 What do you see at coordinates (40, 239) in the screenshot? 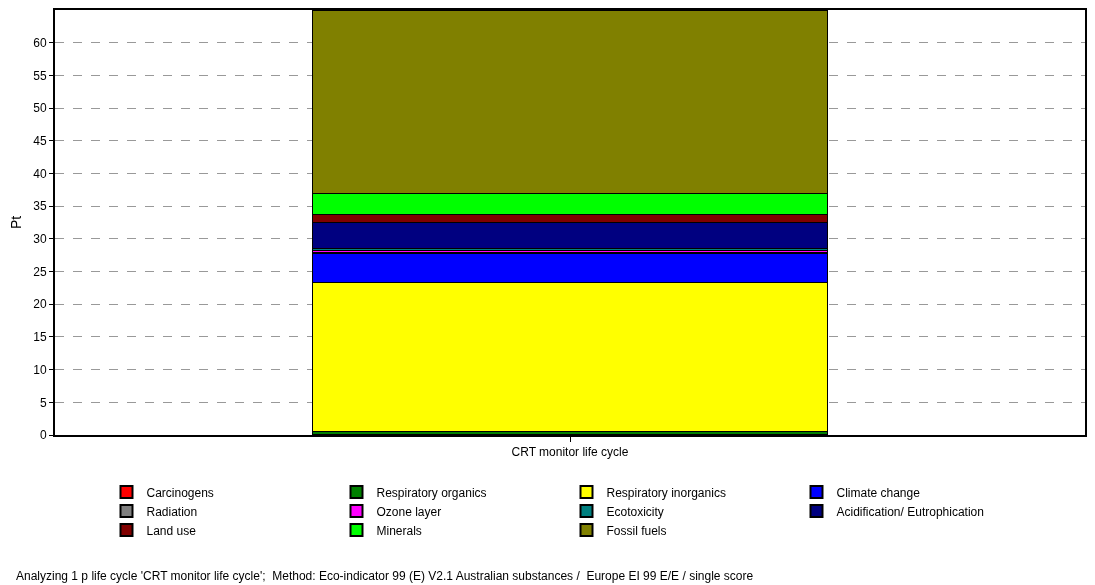
I see `y-tick-label: 30` at bounding box center [40, 239].